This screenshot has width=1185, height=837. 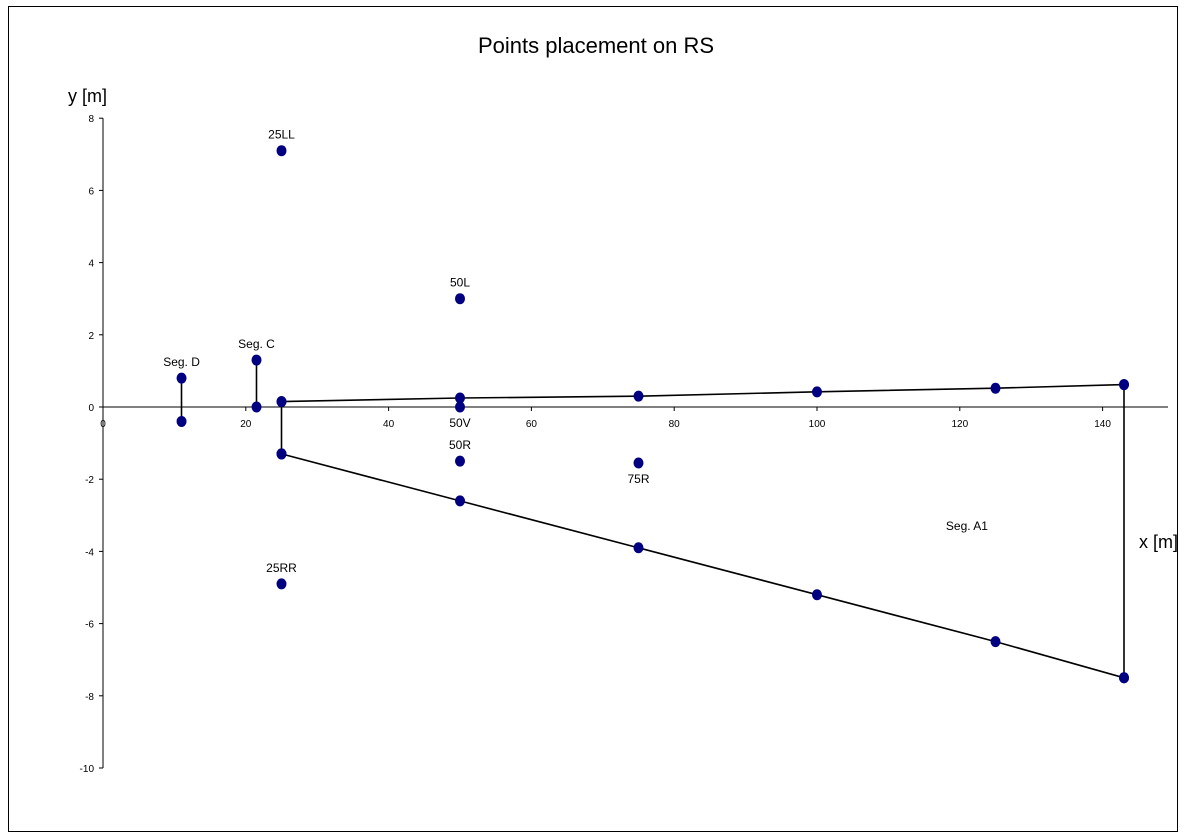 What do you see at coordinates (246, 424) in the screenshot?
I see `x-tick-label: 20` at bounding box center [246, 424].